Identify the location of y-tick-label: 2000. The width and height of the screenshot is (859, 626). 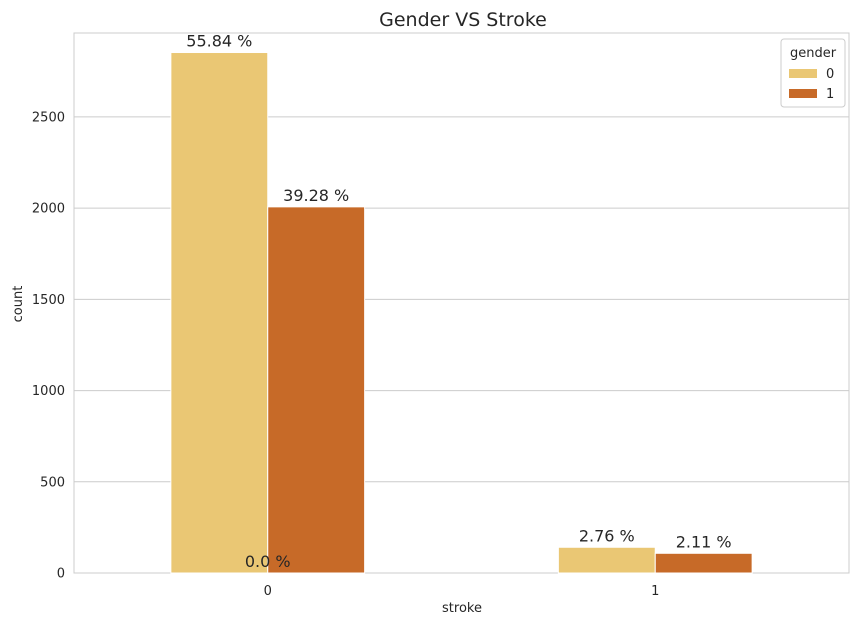
(48, 209).